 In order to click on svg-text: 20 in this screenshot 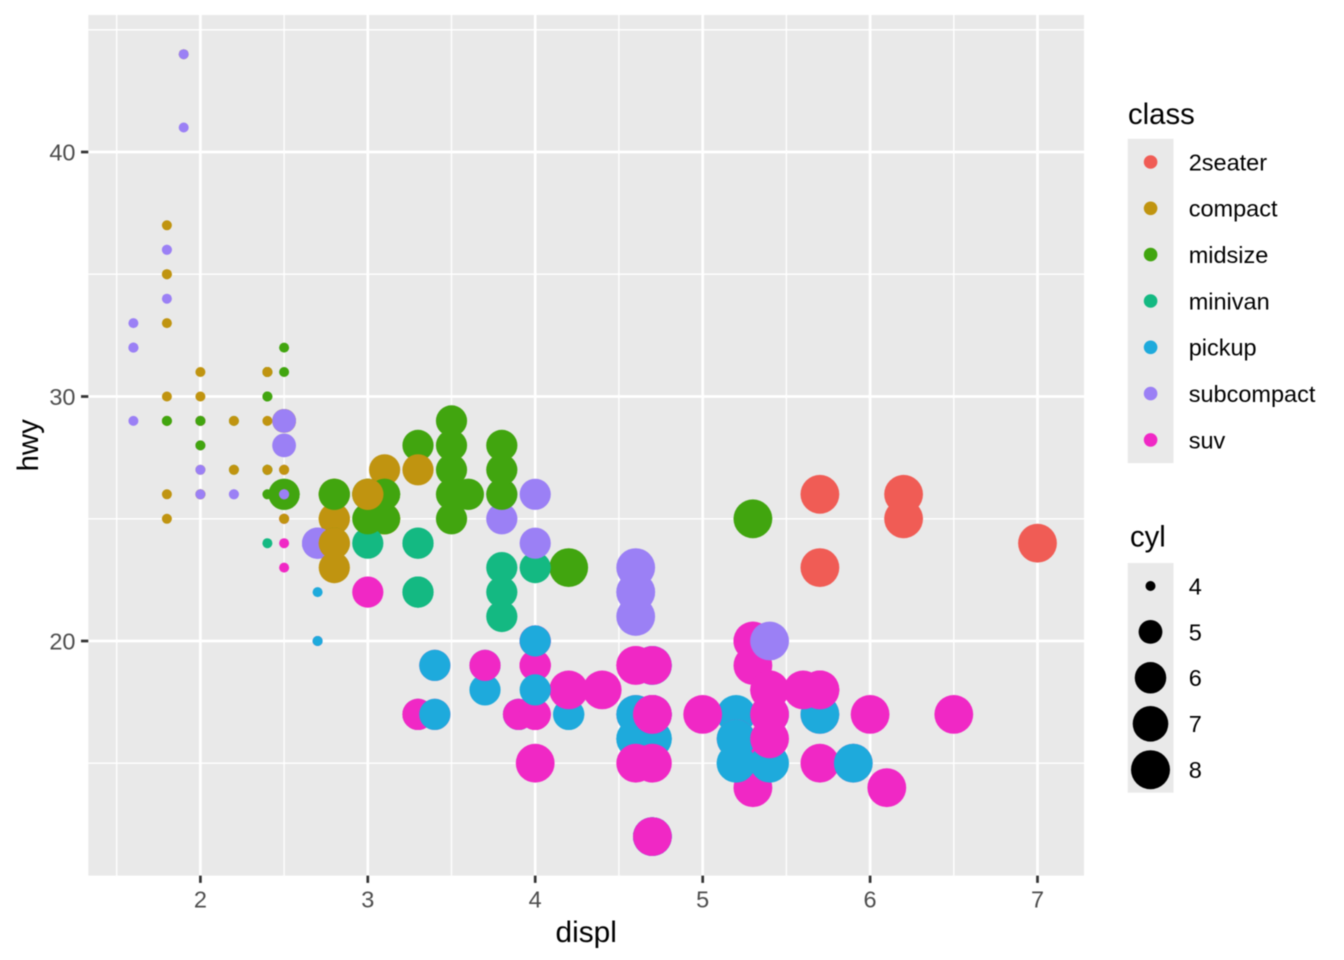, I will do `click(62, 641)`.